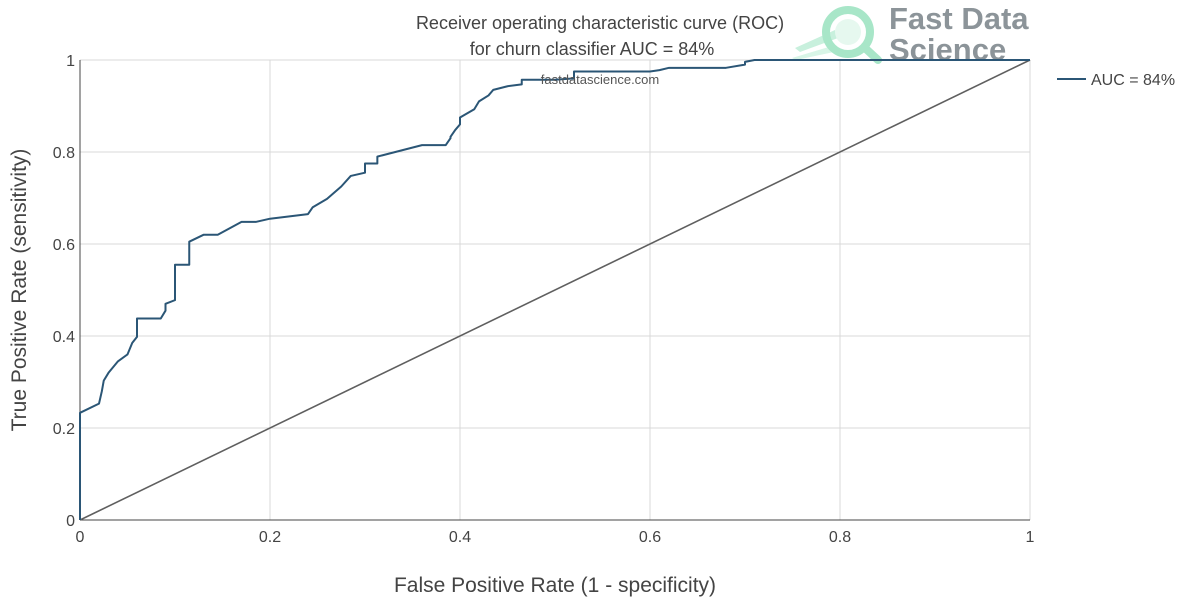 The height and width of the screenshot is (600, 1200). I want to click on magnifier-icon, so click(837, 35).